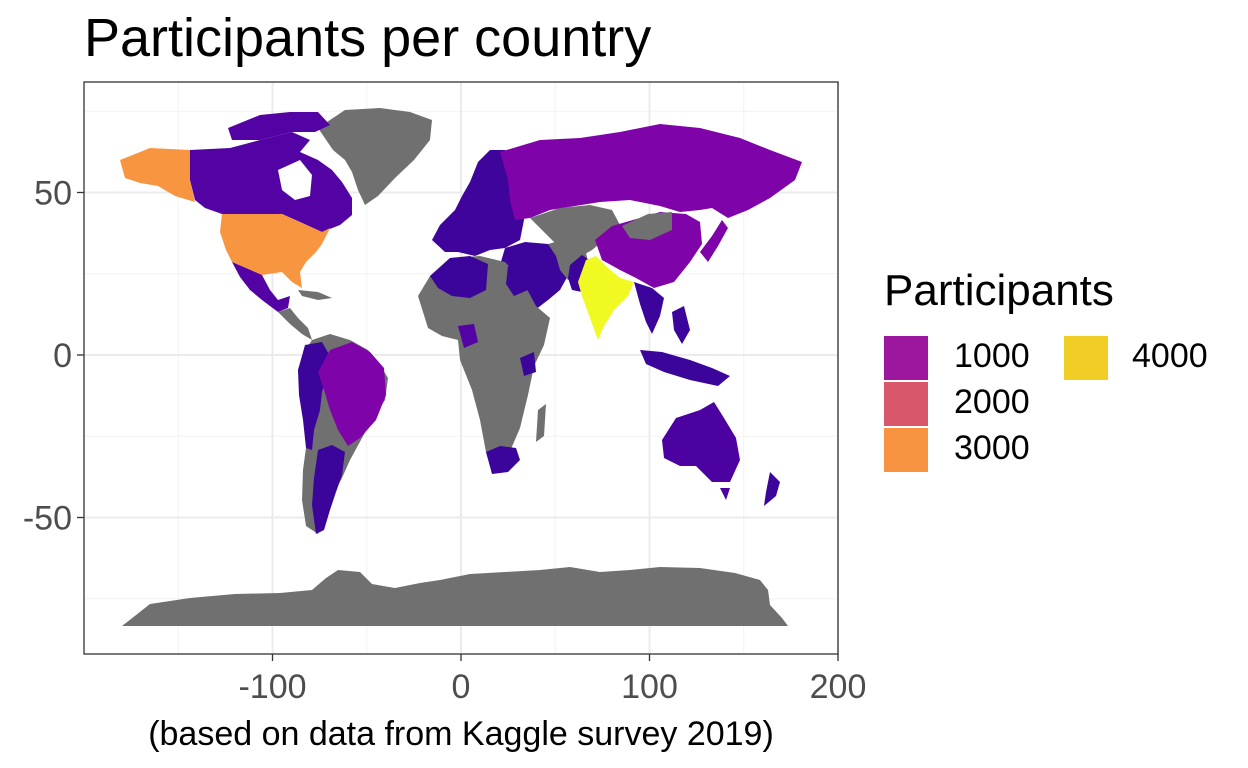 The image size is (1248, 768). Describe the element at coordinates (455, 596) in the screenshot. I see `region-antarctica` at that location.